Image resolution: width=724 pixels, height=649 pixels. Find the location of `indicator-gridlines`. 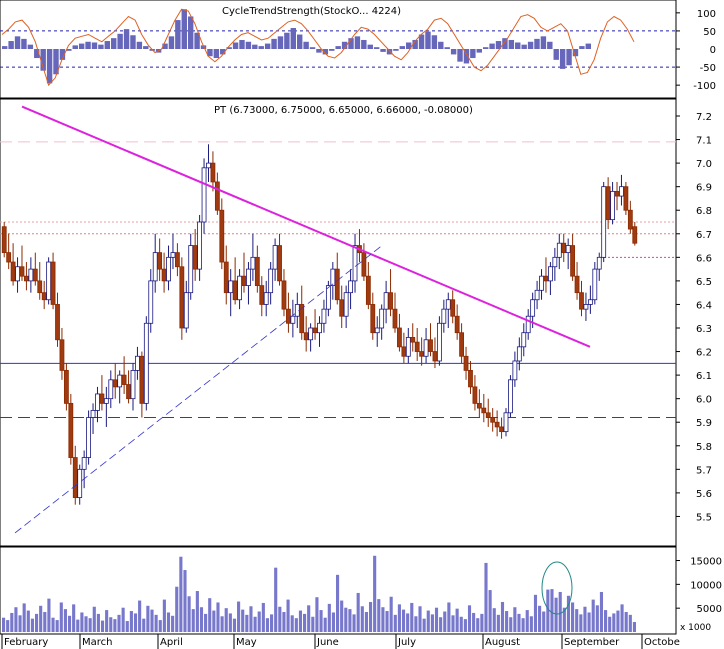

indicator-gridlines is located at coordinates (338, 49).